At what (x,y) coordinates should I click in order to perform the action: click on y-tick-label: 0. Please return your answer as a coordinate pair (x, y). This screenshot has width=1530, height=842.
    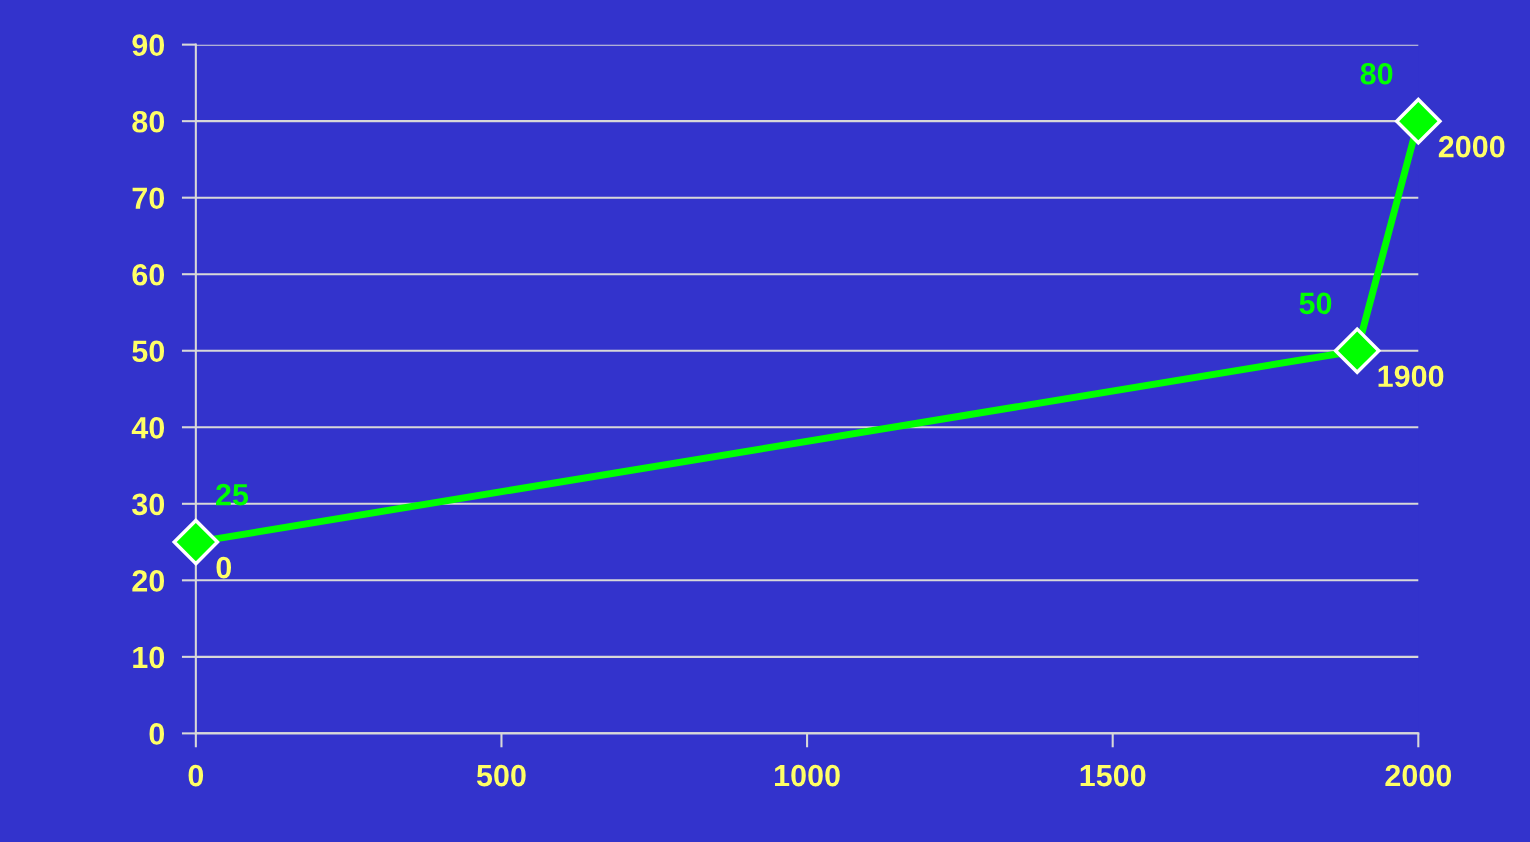
    Looking at the image, I should click on (157, 734).